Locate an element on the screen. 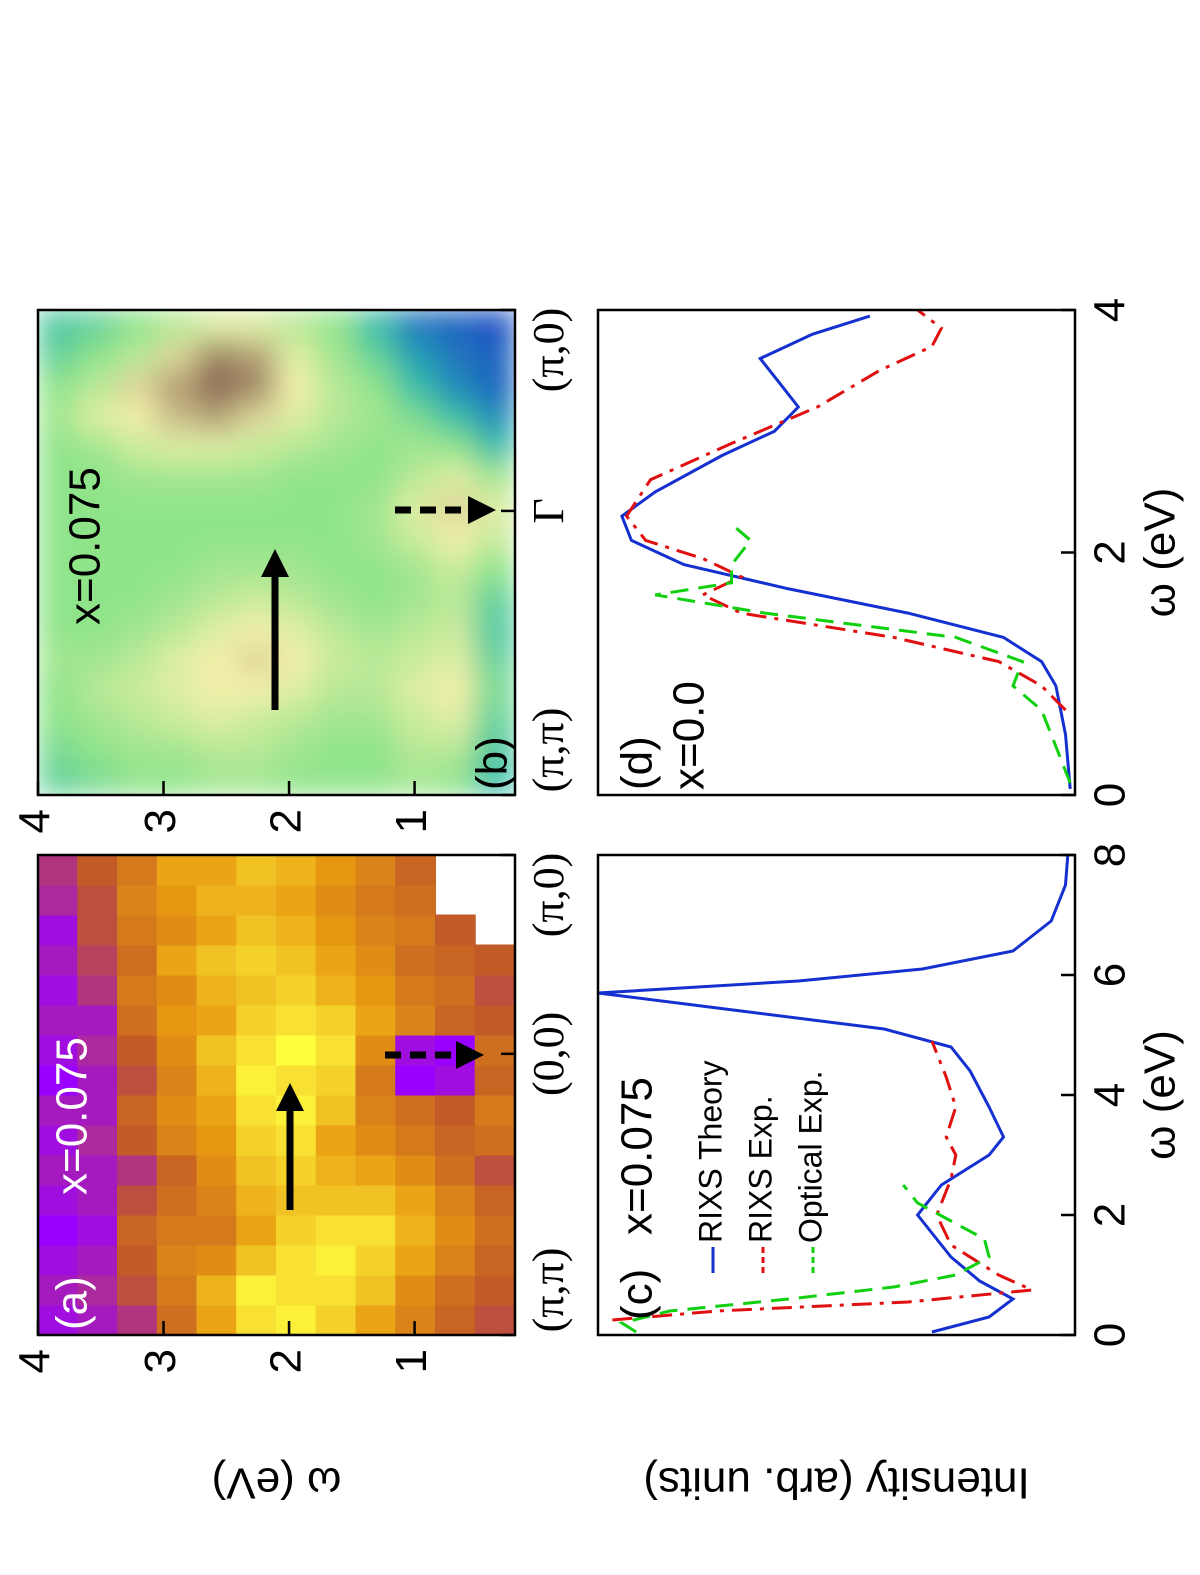 The height and width of the screenshot is (1575, 1200). panel-label: (b) is located at coordinates (492, 763).